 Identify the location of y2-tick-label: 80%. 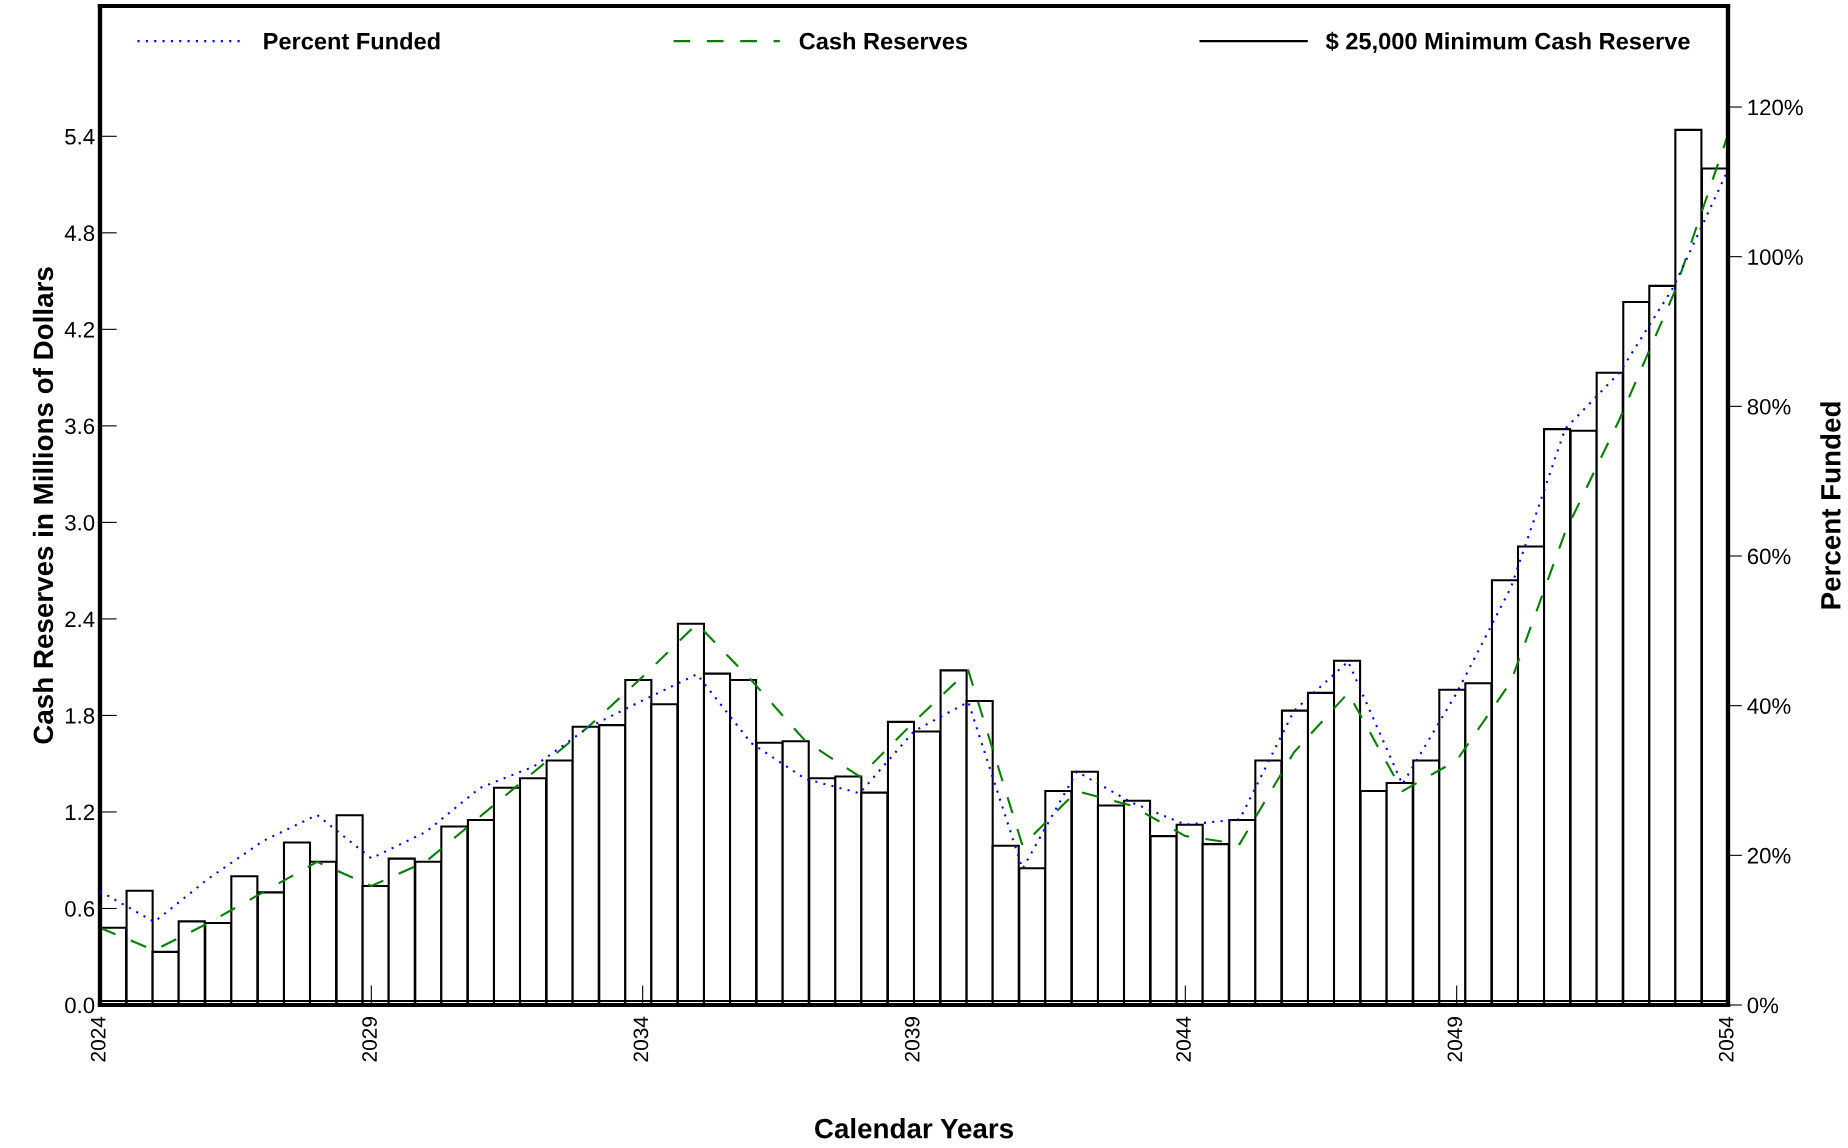
(1769, 406).